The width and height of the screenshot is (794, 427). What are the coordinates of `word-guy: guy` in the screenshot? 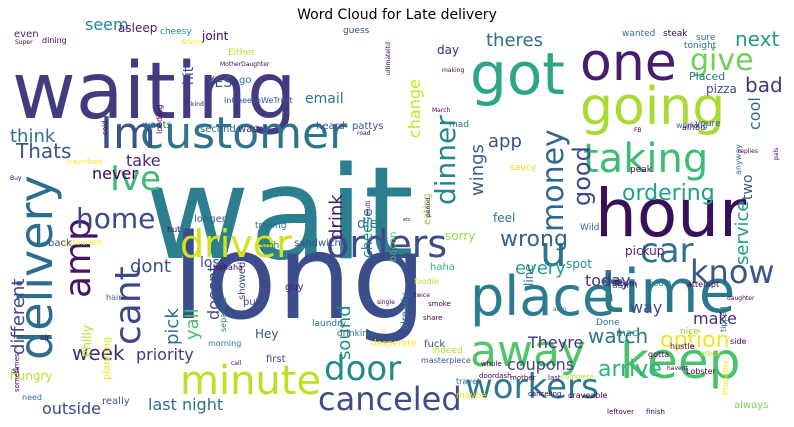 It's located at (294, 287).